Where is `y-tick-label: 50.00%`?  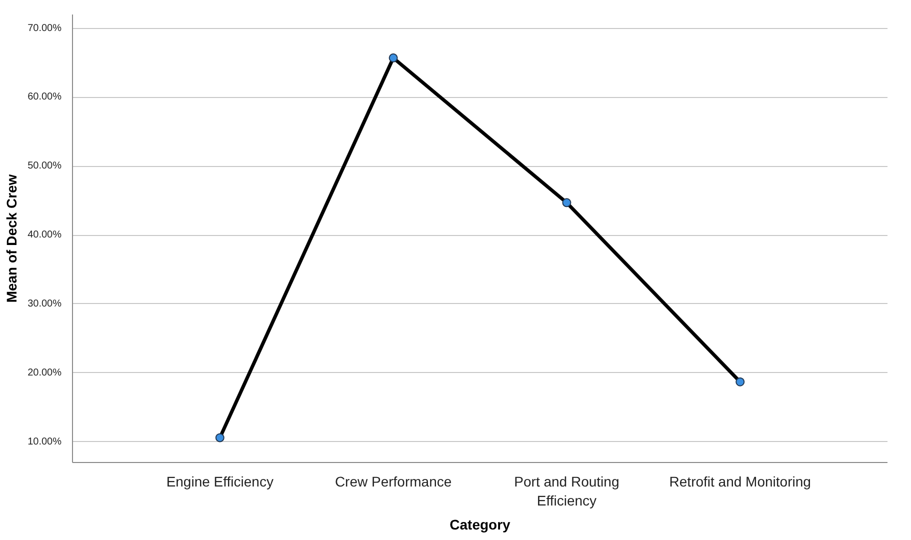
y-tick-label: 50.00% is located at coordinates (45, 166).